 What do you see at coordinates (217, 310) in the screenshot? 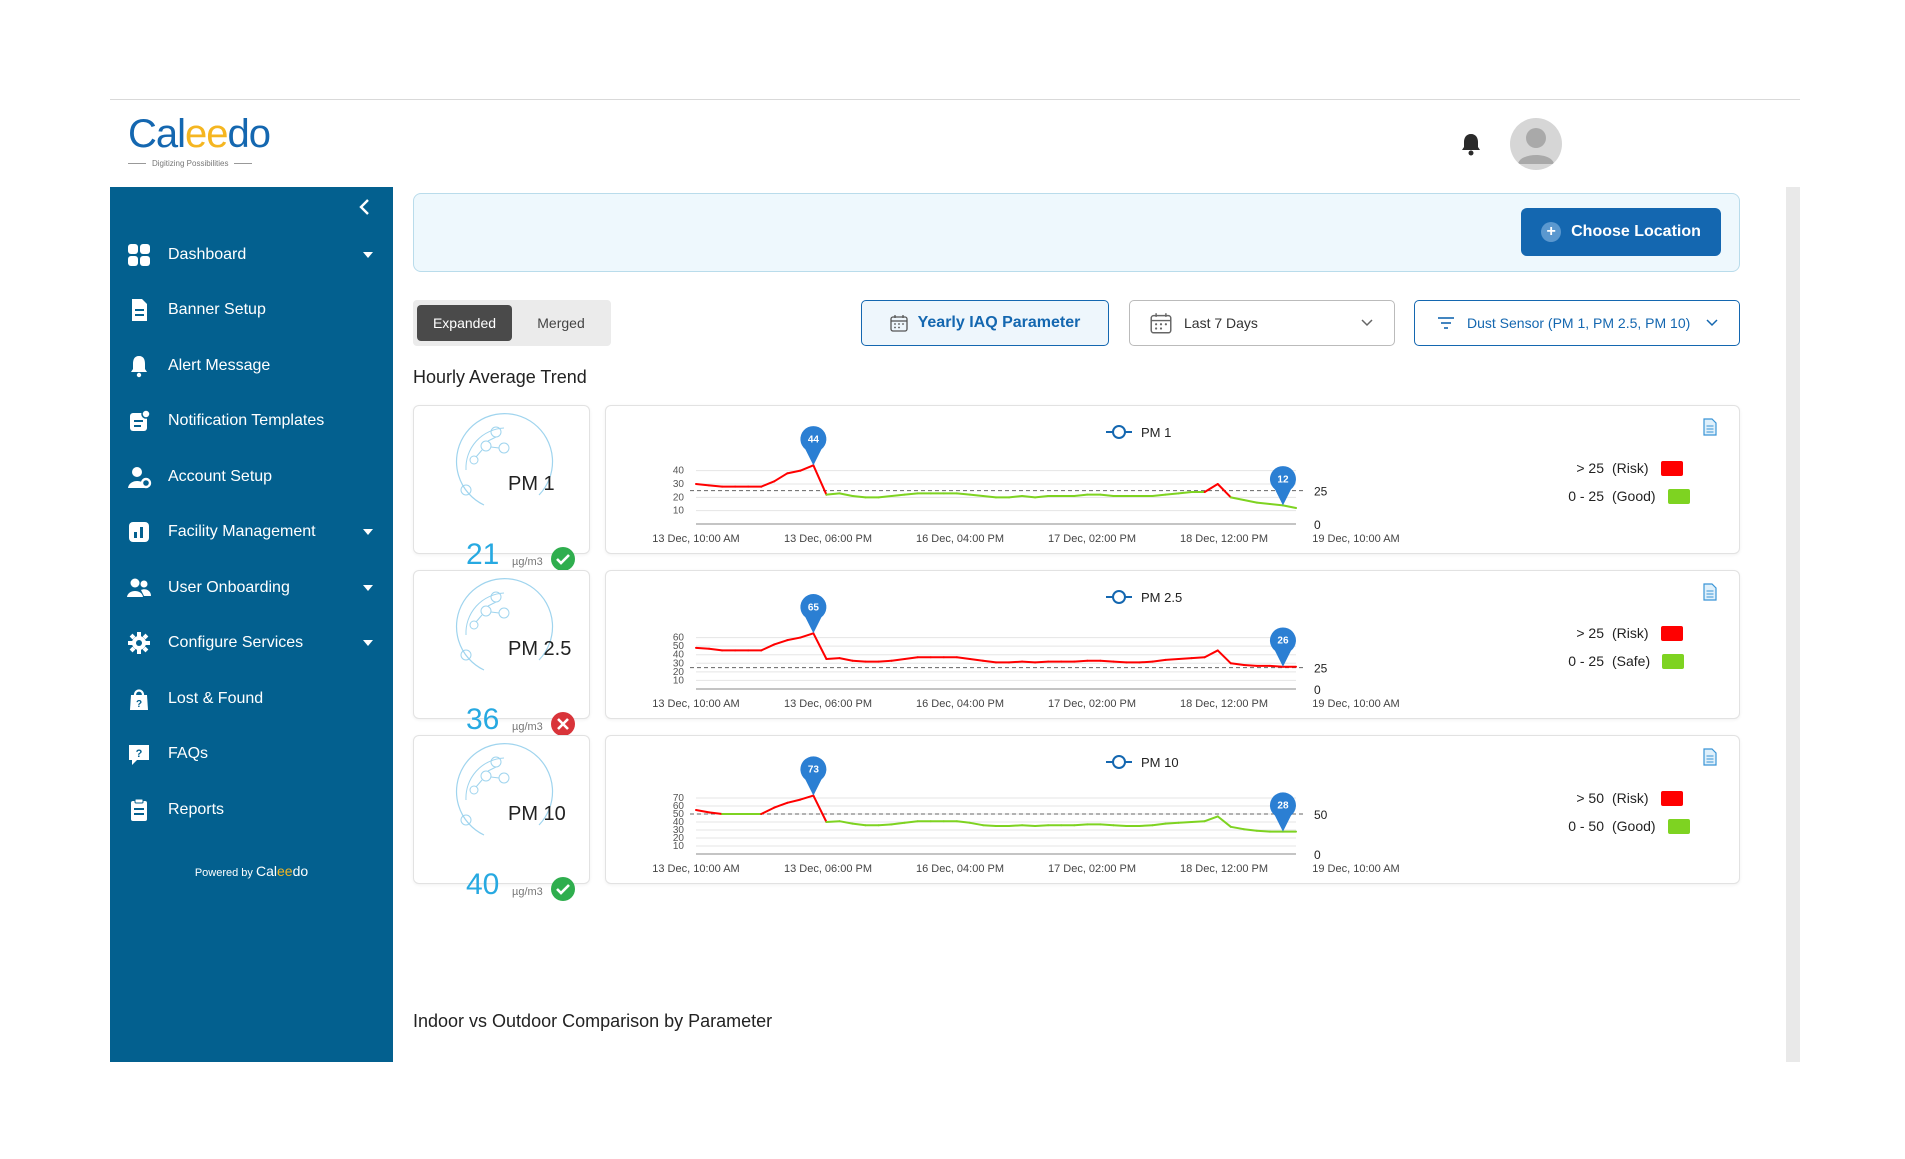
I see `sidebar-item-label: Banner Setup` at bounding box center [217, 310].